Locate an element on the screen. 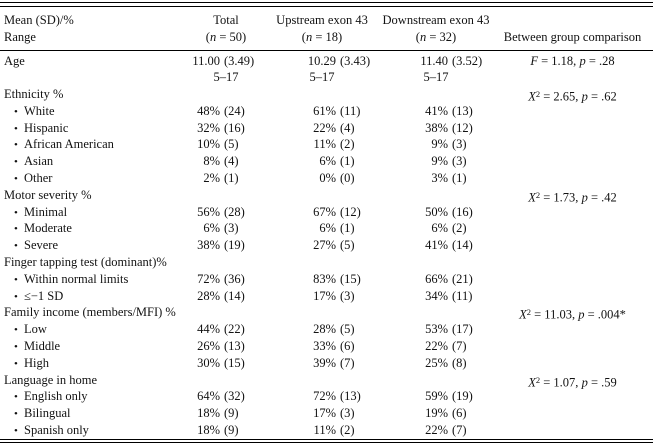  row-label: • Spanish only is located at coordinates (94, 430).